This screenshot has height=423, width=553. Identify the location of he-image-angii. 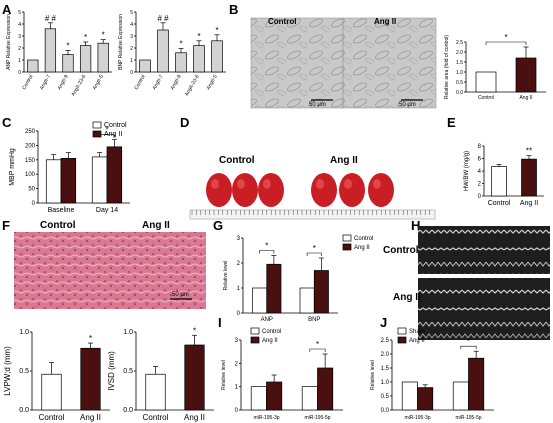
(158, 270).